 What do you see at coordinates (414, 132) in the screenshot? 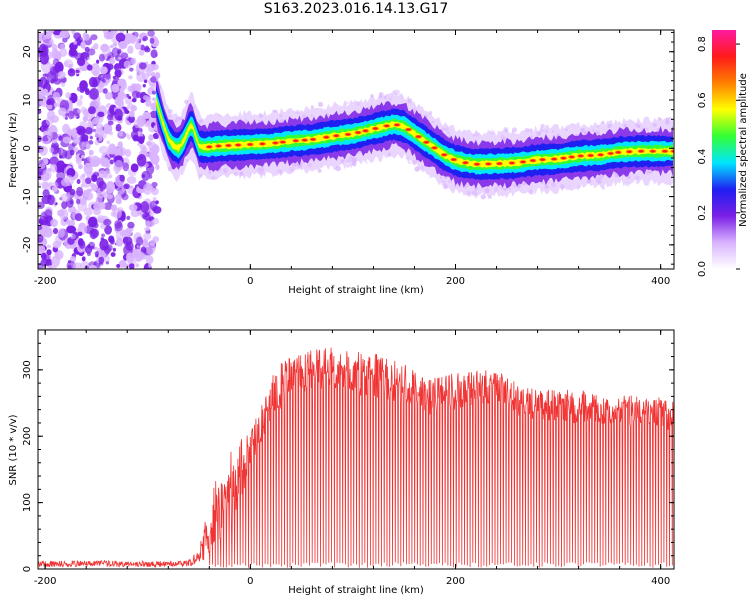
I see `ridge-band` at bounding box center [414, 132].